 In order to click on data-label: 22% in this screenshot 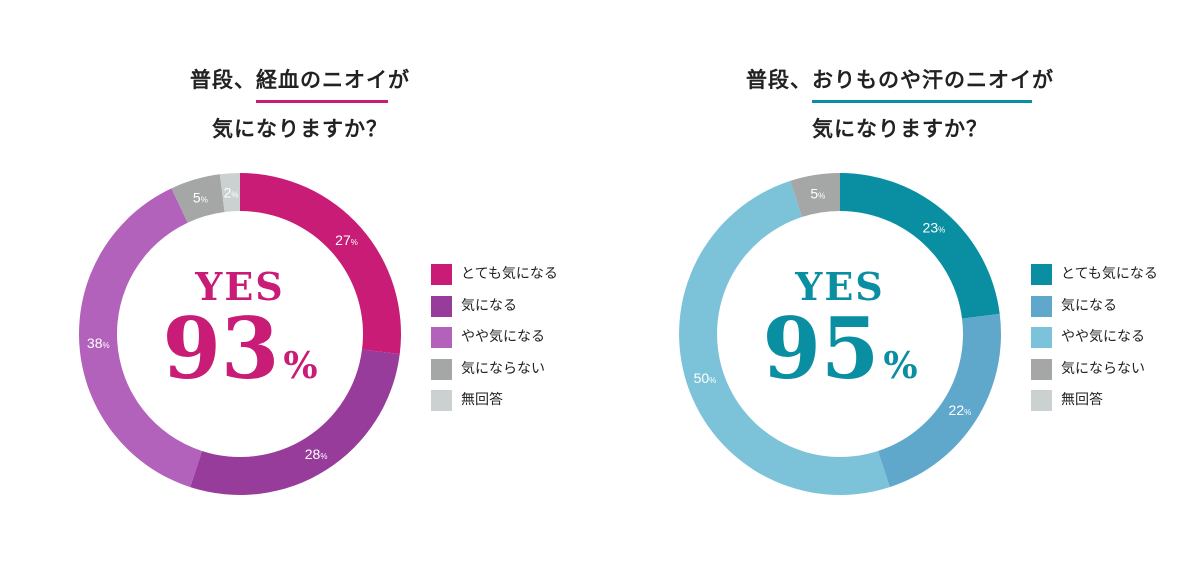, I will do `click(960, 410)`.